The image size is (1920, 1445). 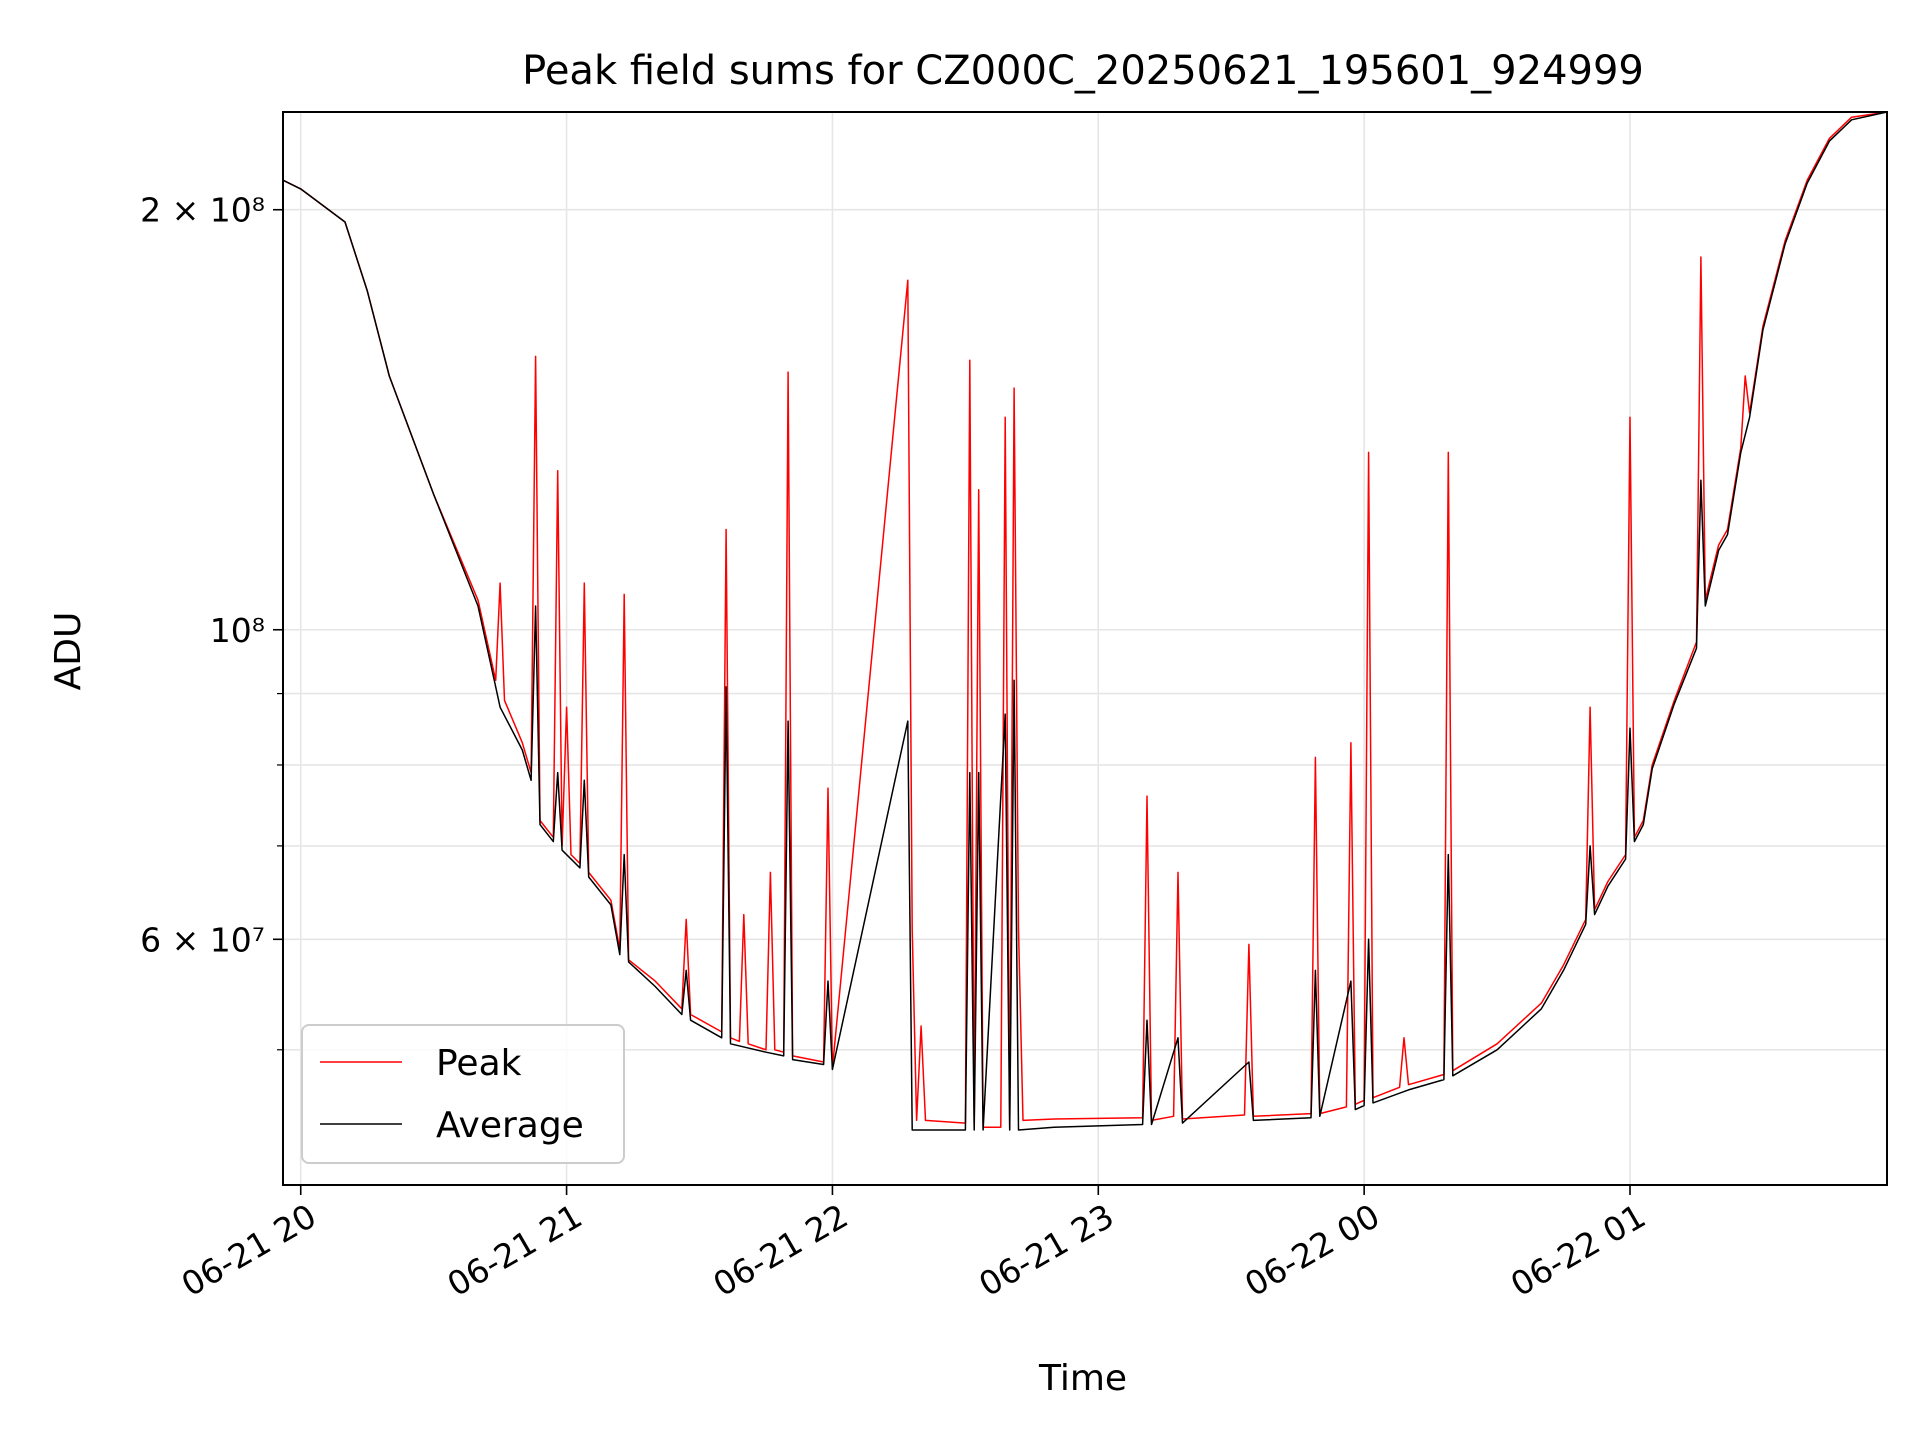 What do you see at coordinates (510, 1125) in the screenshot?
I see `legend-label-average: Average` at bounding box center [510, 1125].